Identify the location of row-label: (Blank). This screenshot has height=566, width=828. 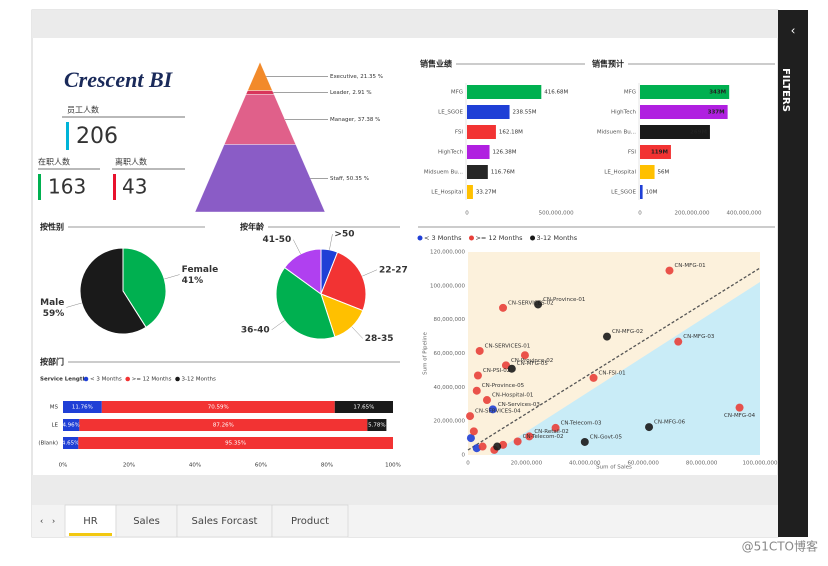
(48, 444).